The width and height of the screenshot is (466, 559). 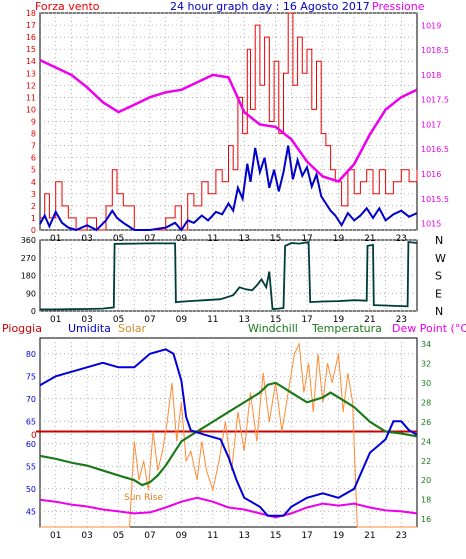 What do you see at coordinates (426, 500) in the screenshot?
I see `y-tick-label-temperature: 18` at bounding box center [426, 500].